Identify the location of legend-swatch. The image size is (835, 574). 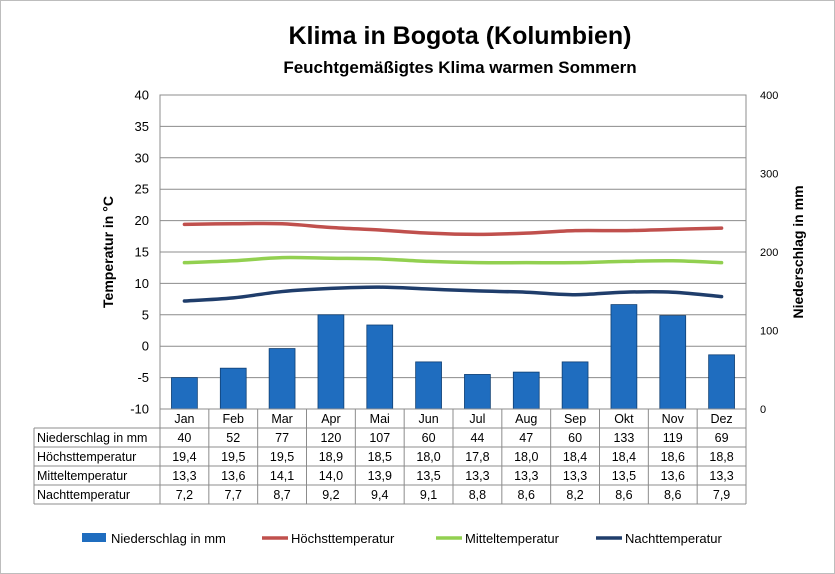
(94, 537).